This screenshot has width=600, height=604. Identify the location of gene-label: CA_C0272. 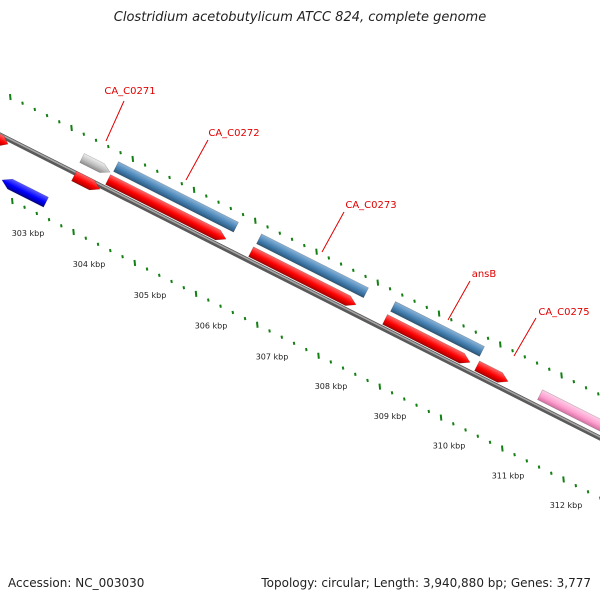
(233, 133).